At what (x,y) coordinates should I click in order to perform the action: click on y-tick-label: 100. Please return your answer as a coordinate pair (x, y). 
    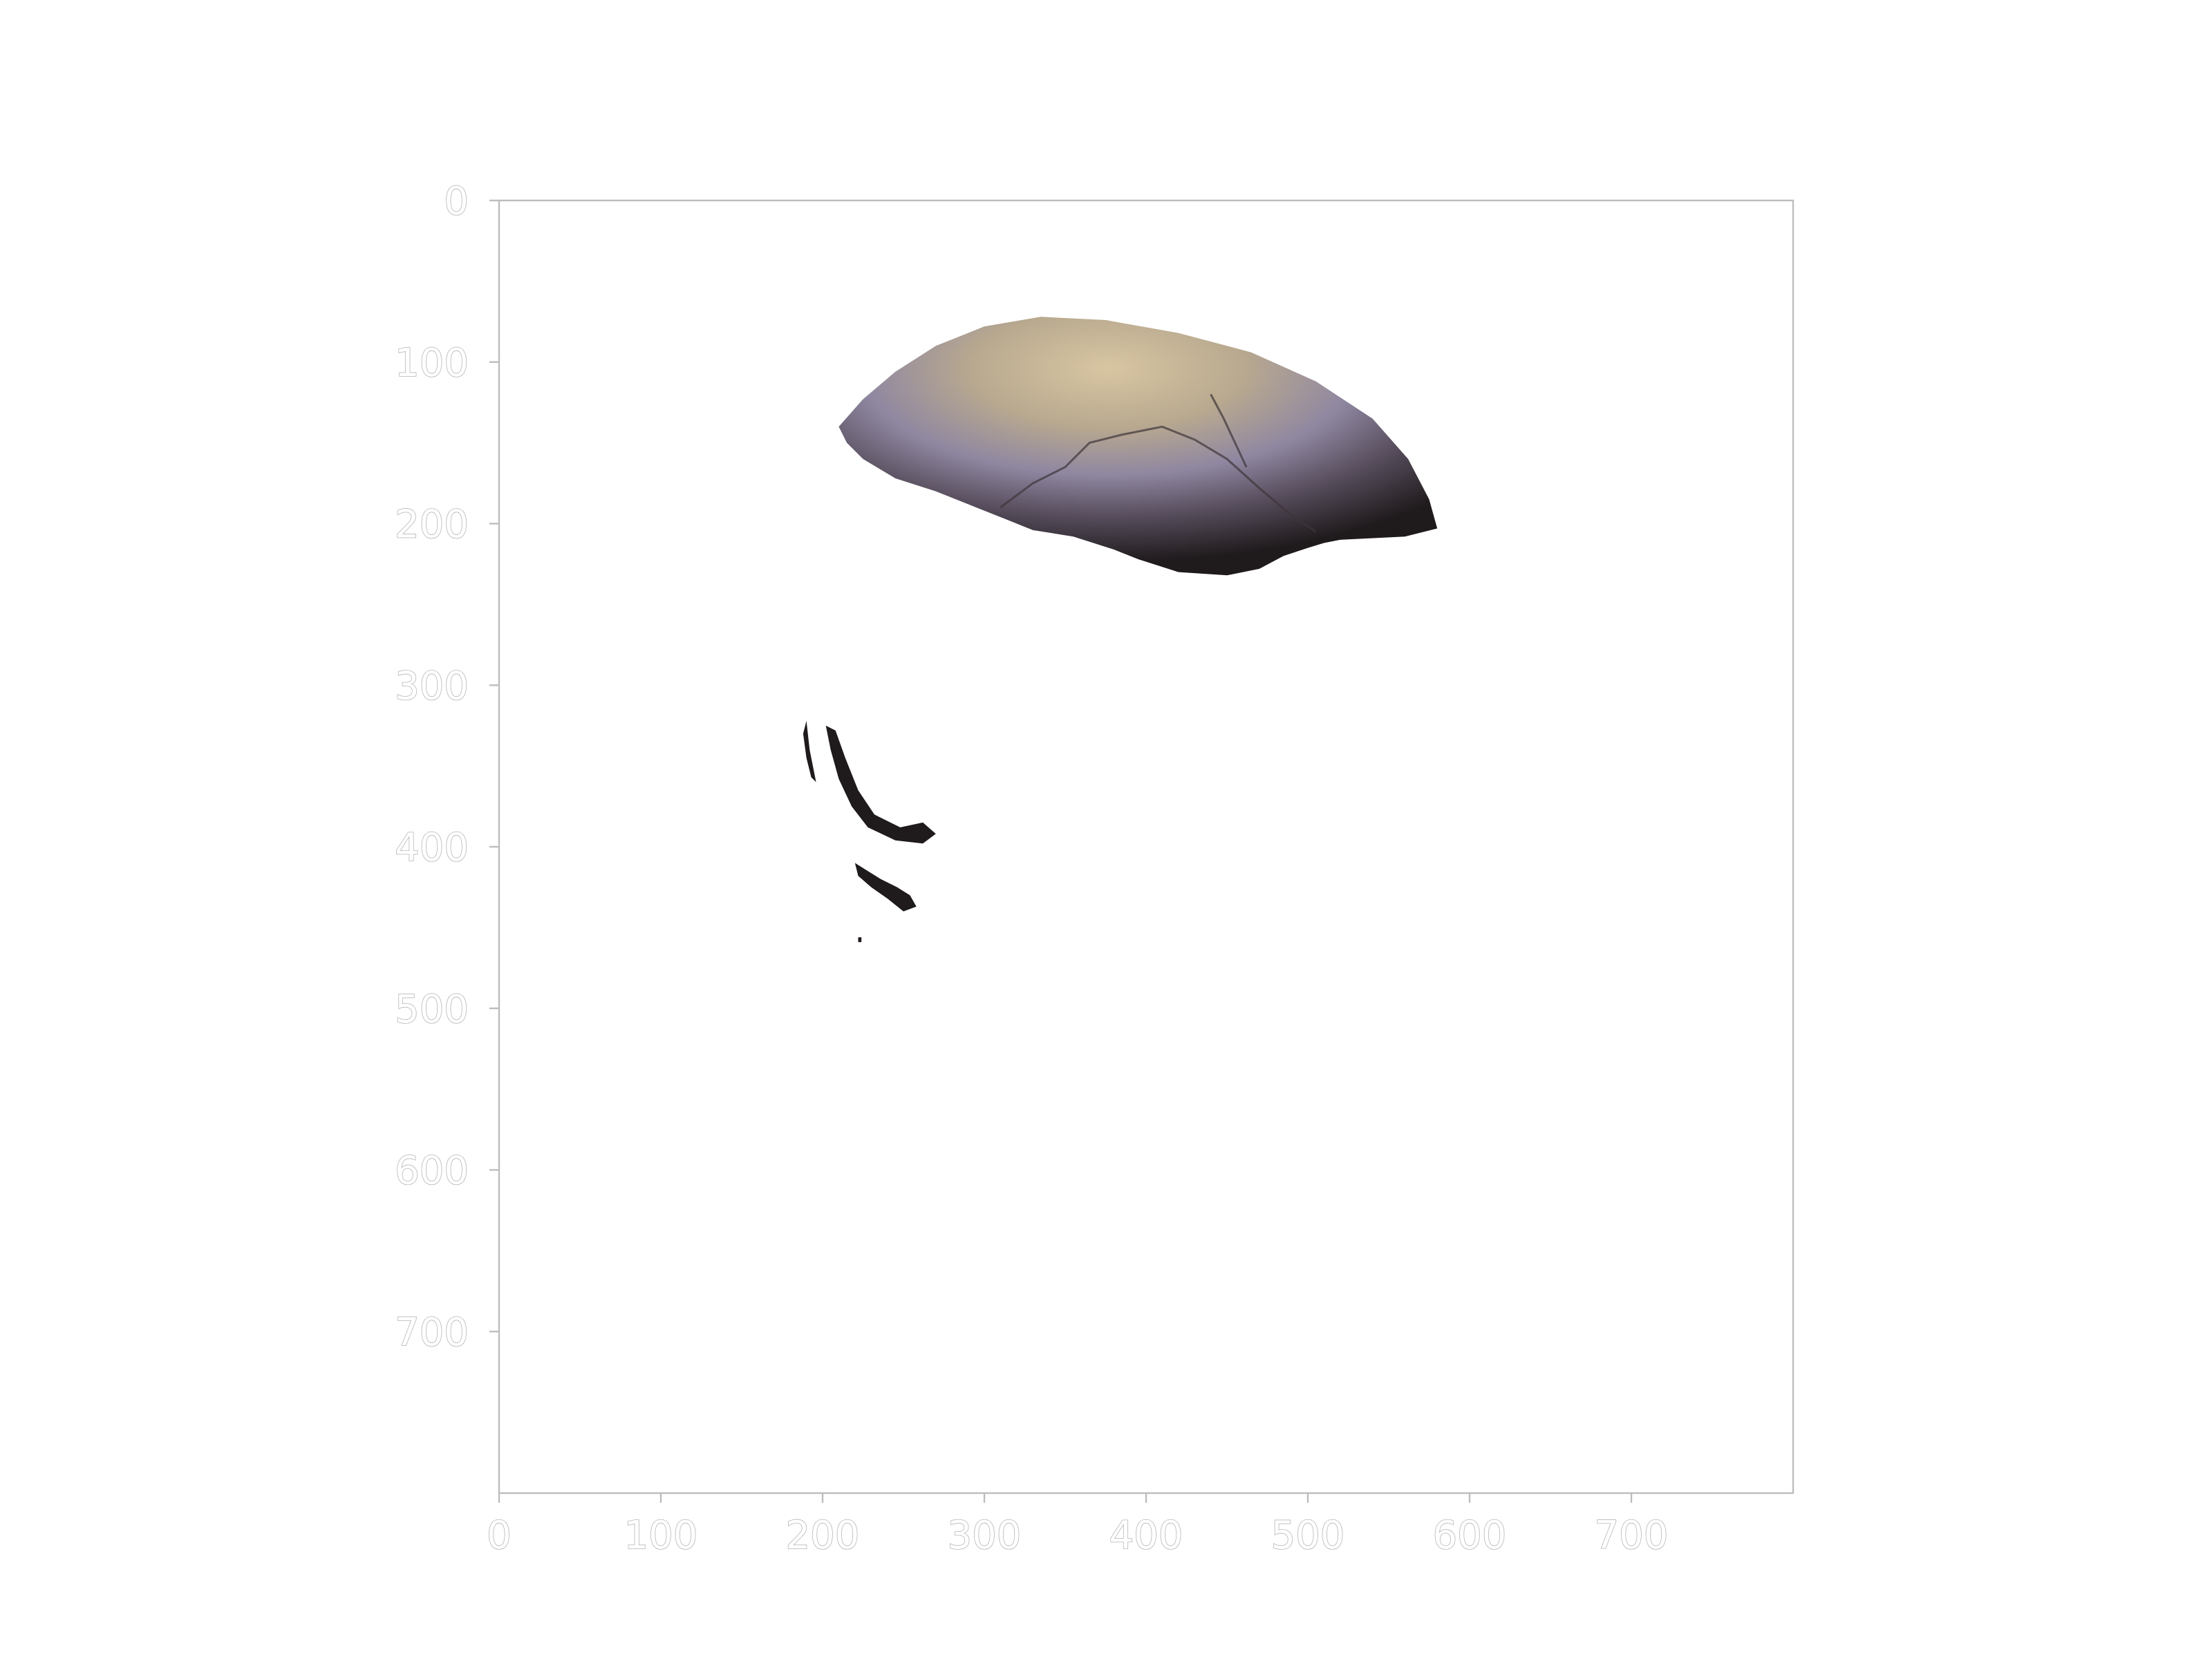
    Looking at the image, I should click on (432, 364).